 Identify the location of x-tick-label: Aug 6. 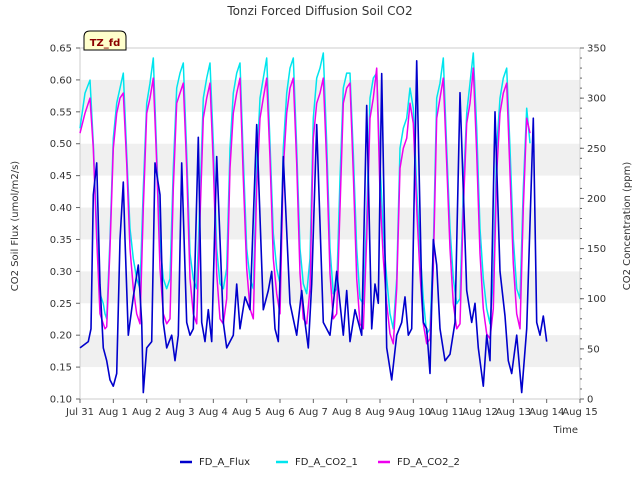
(279, 412).